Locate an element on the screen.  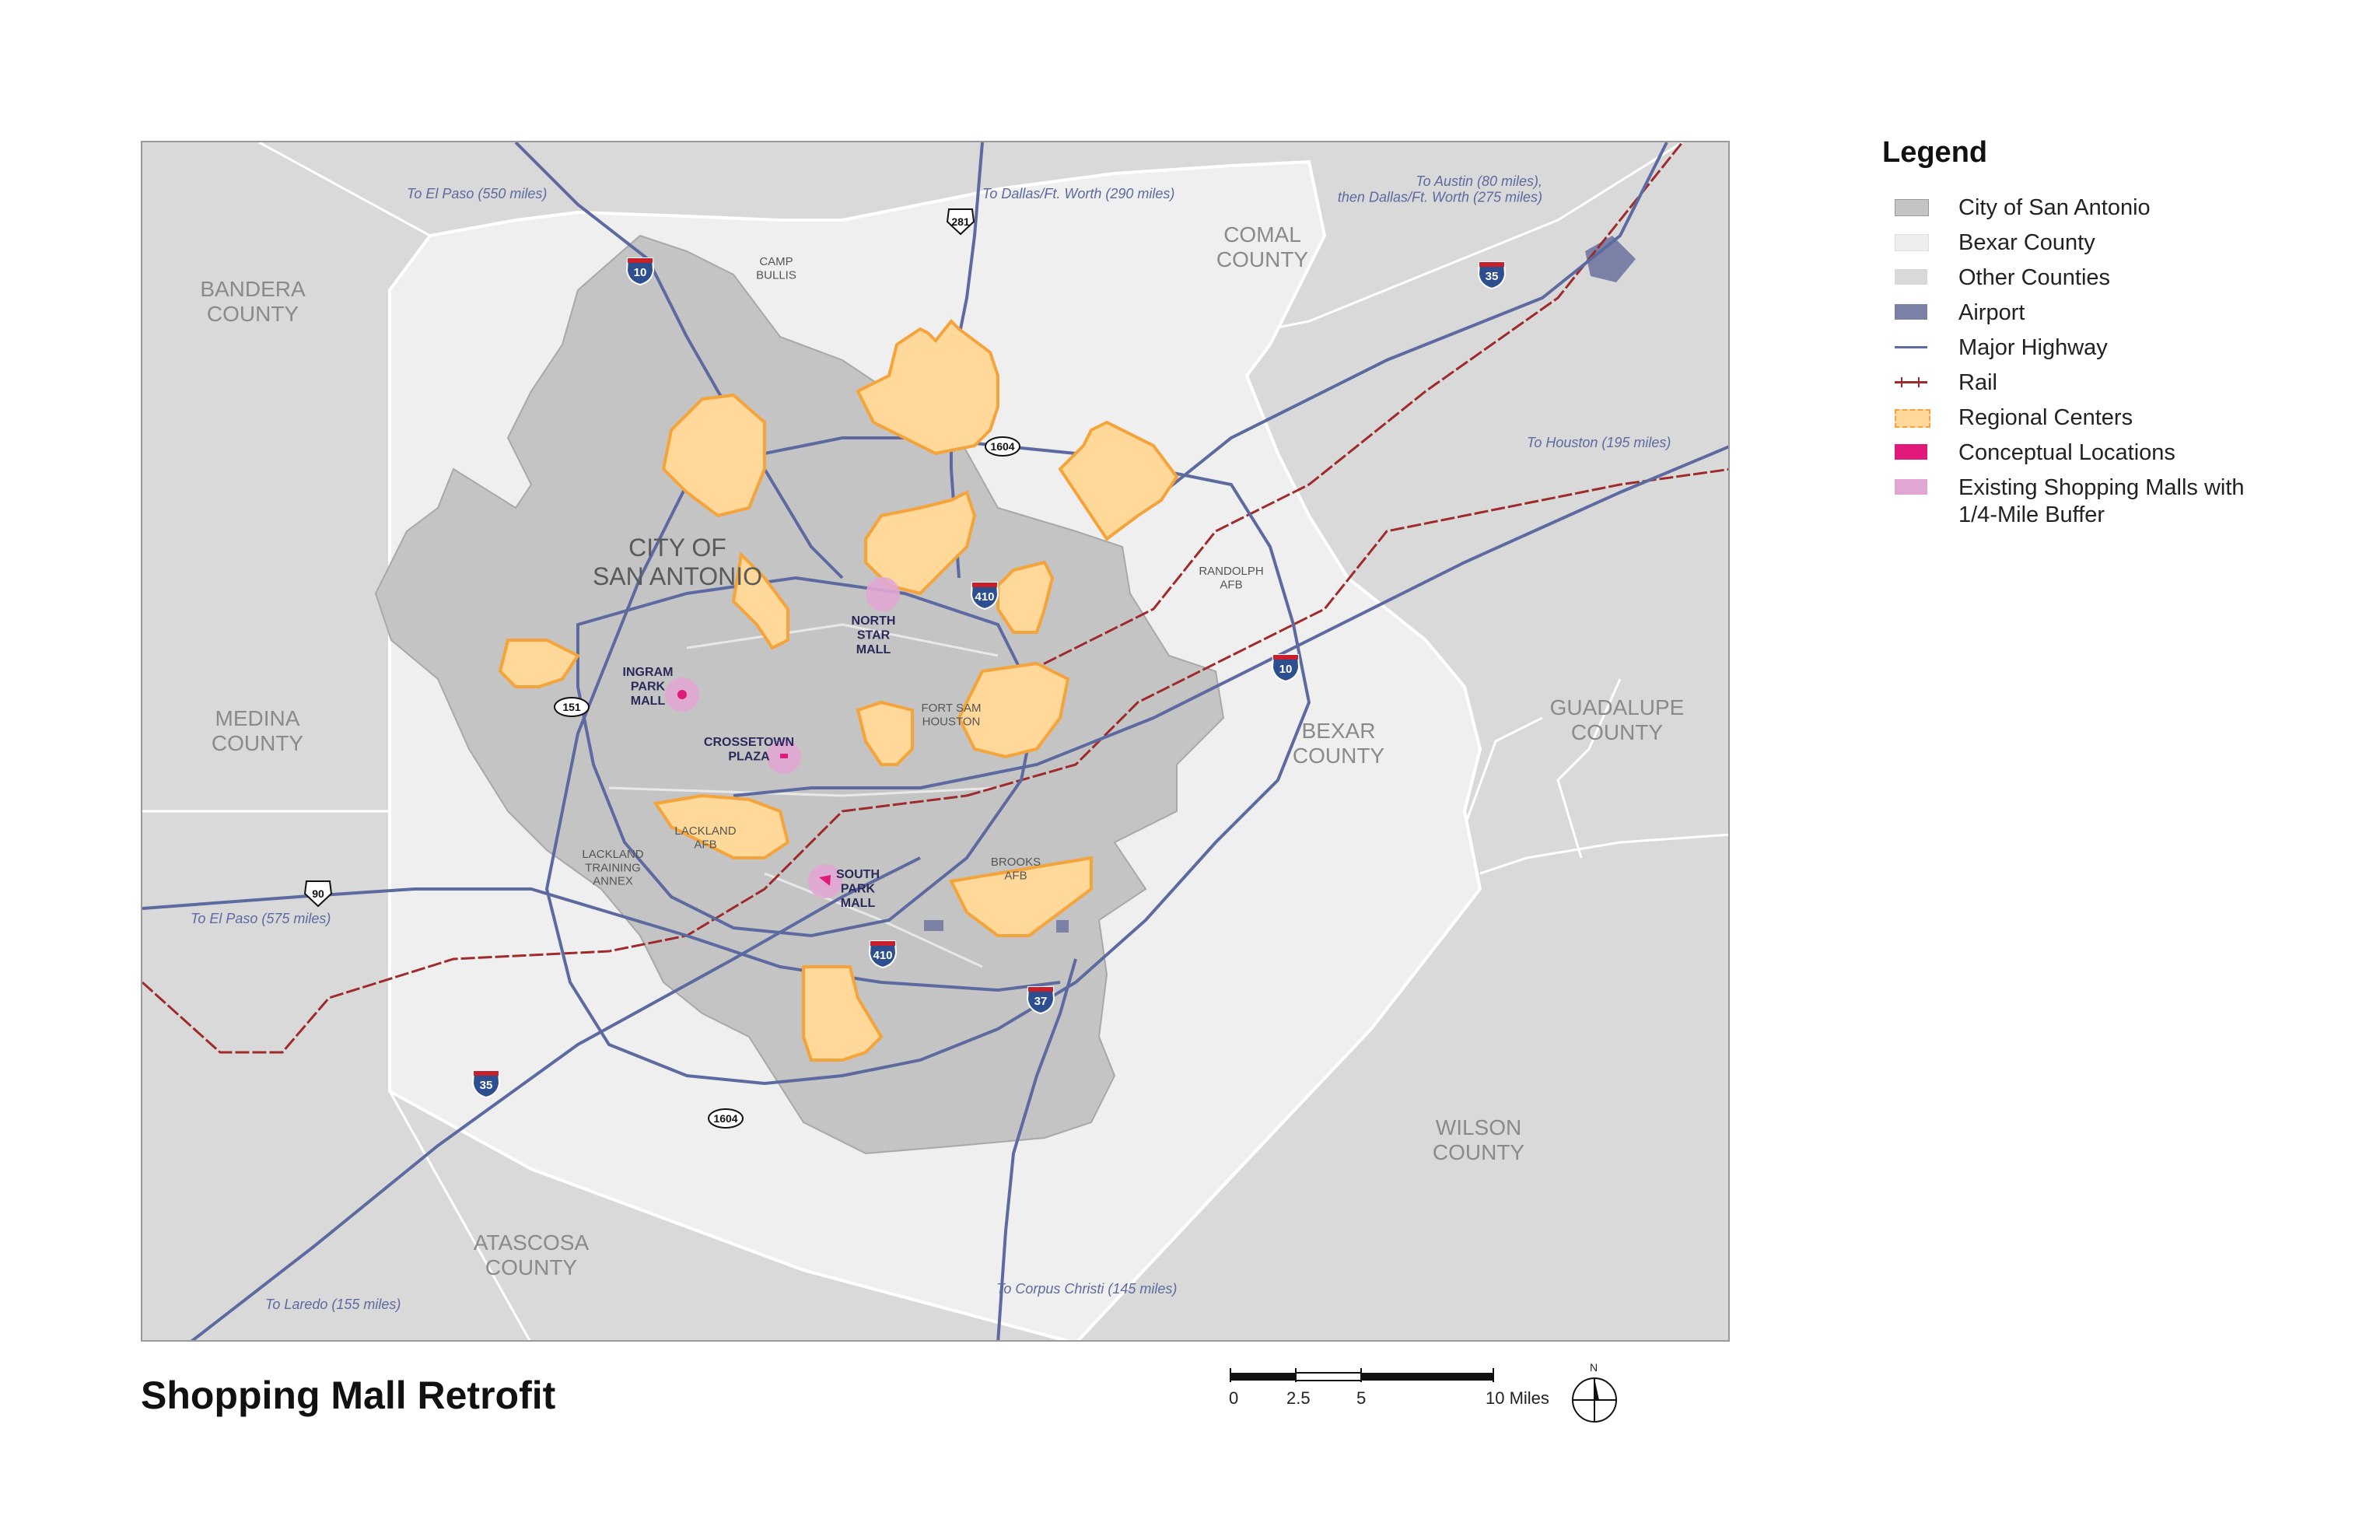
shield-us281-icon: 281 is located at coordinates (961, 222).